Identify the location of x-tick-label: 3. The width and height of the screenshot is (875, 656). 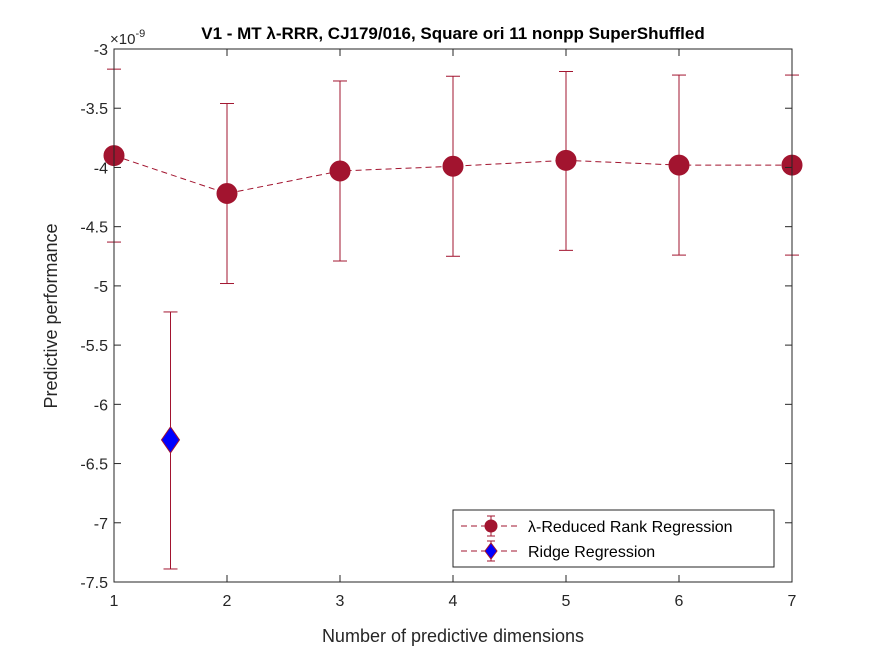
(340, 601).